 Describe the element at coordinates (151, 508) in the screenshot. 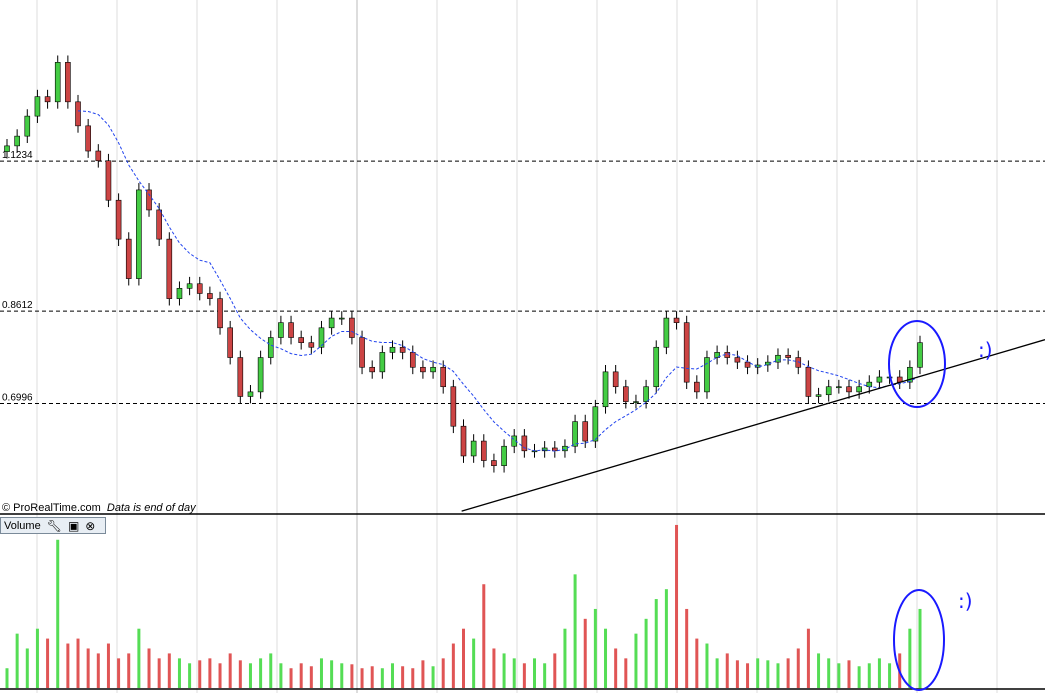

I see `credit-note: Data is end of day` at that location.